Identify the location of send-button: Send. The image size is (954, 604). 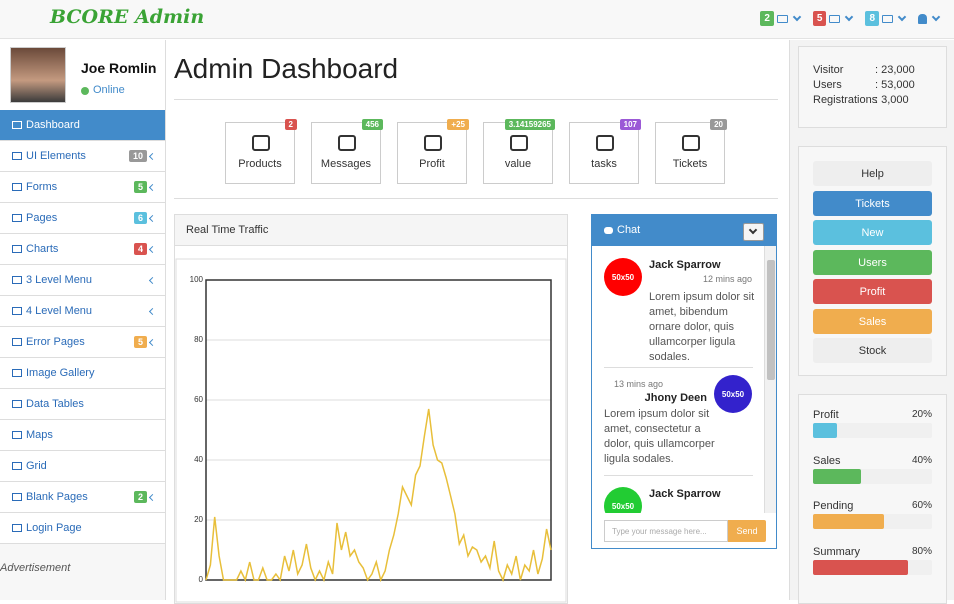
(747, 531).